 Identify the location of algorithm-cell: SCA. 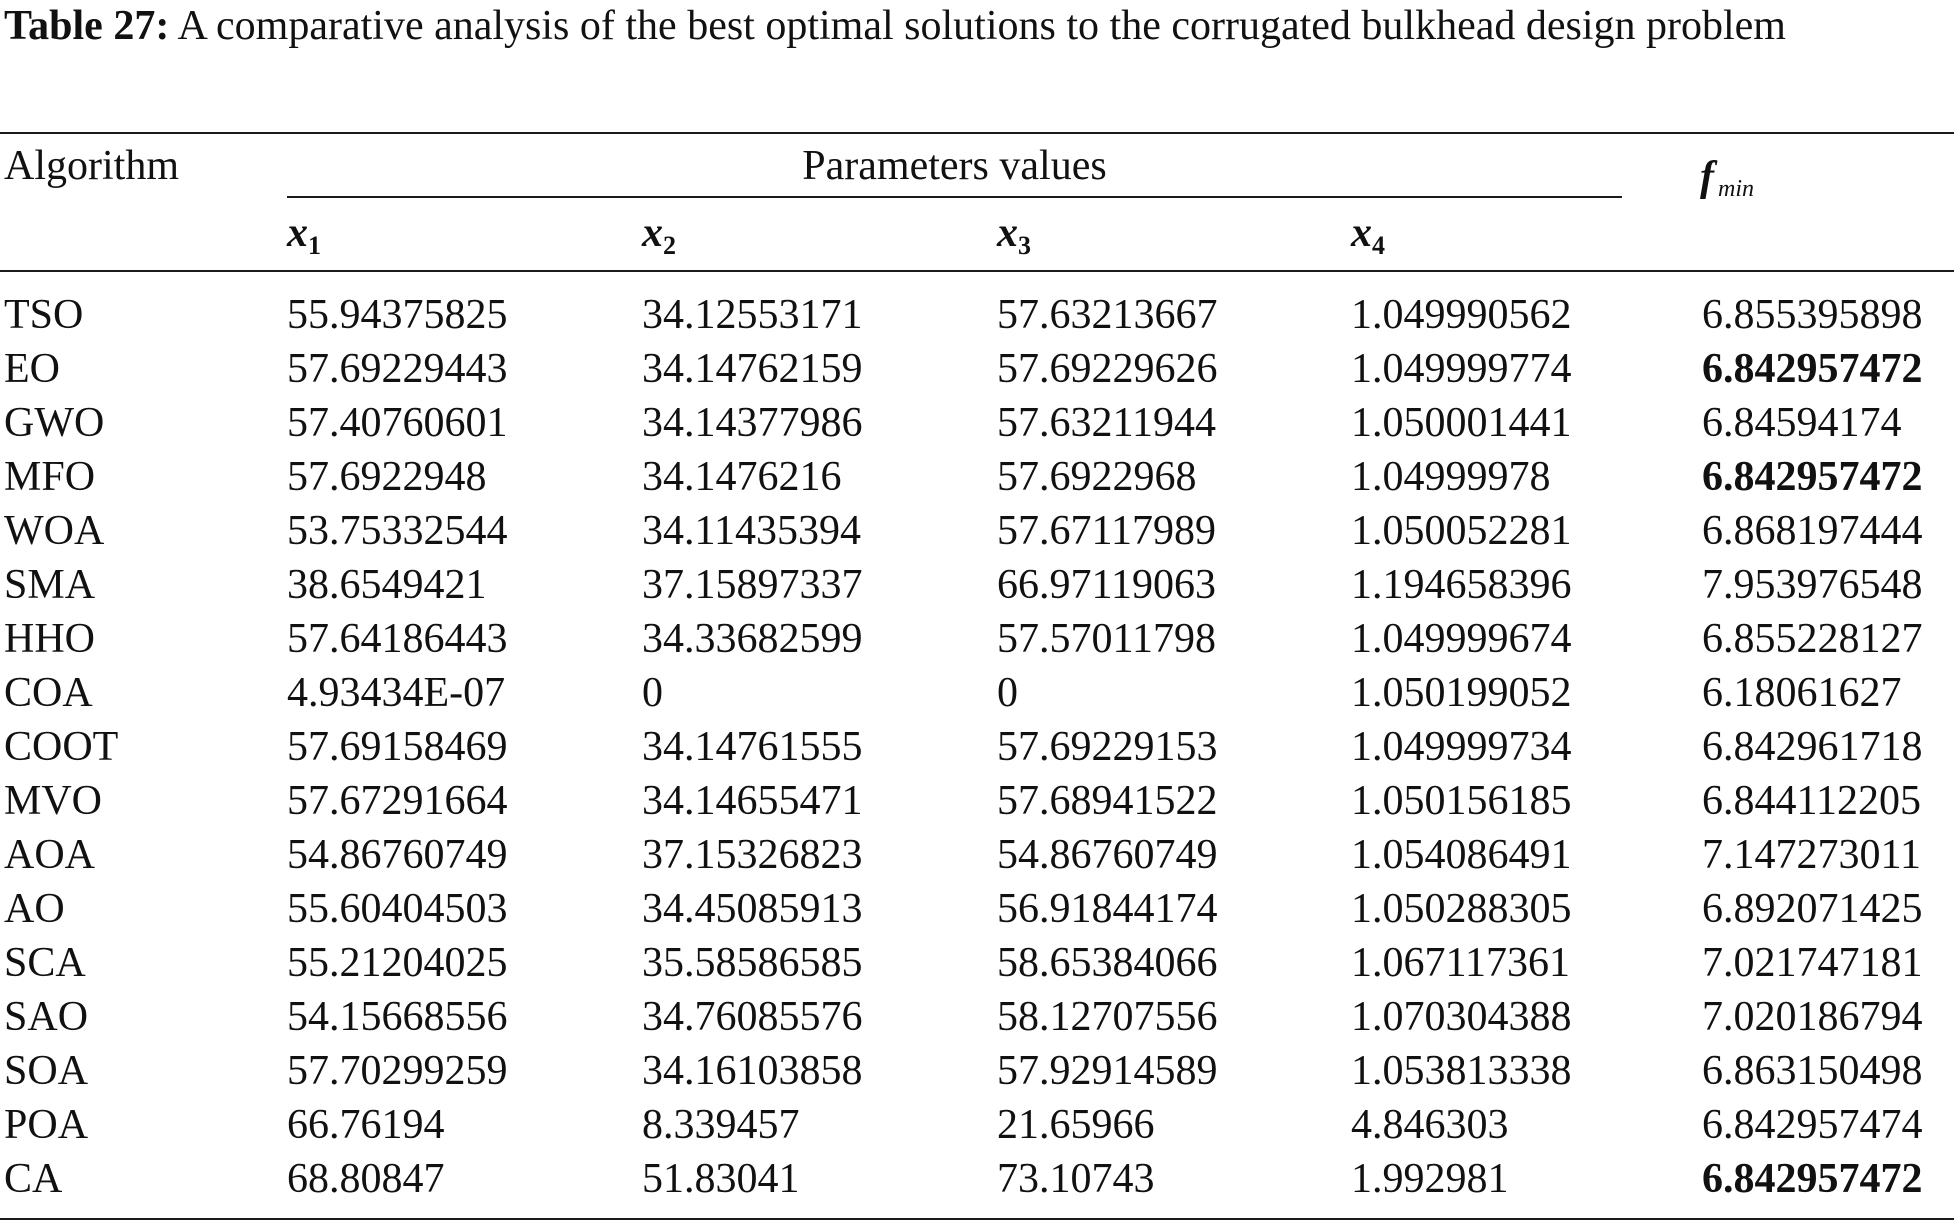
(45, 963).